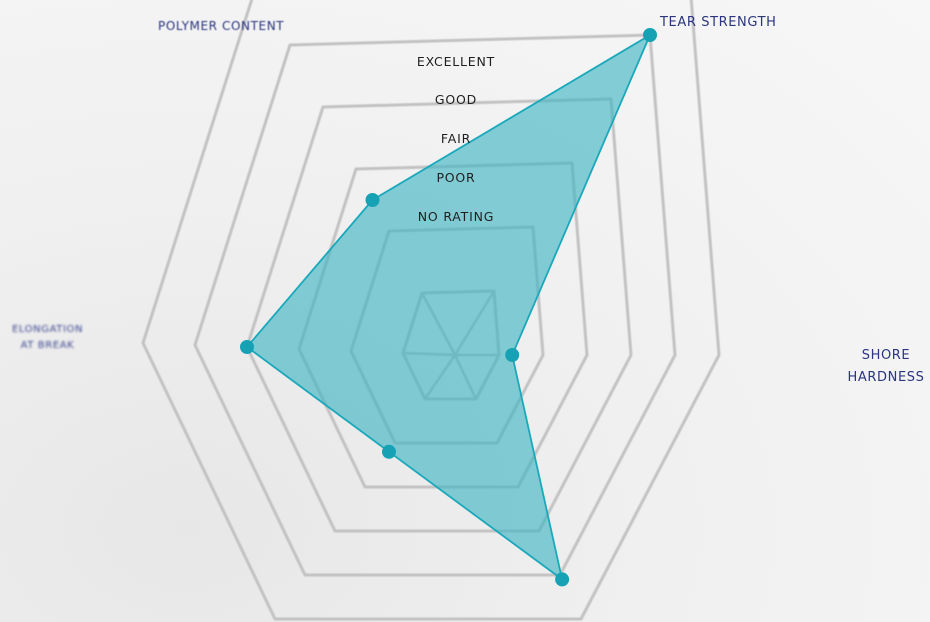 The image size is (930, 622). I want to click on axis-label-tear-strength: TEAR STRENGTH, so click(718, 22).